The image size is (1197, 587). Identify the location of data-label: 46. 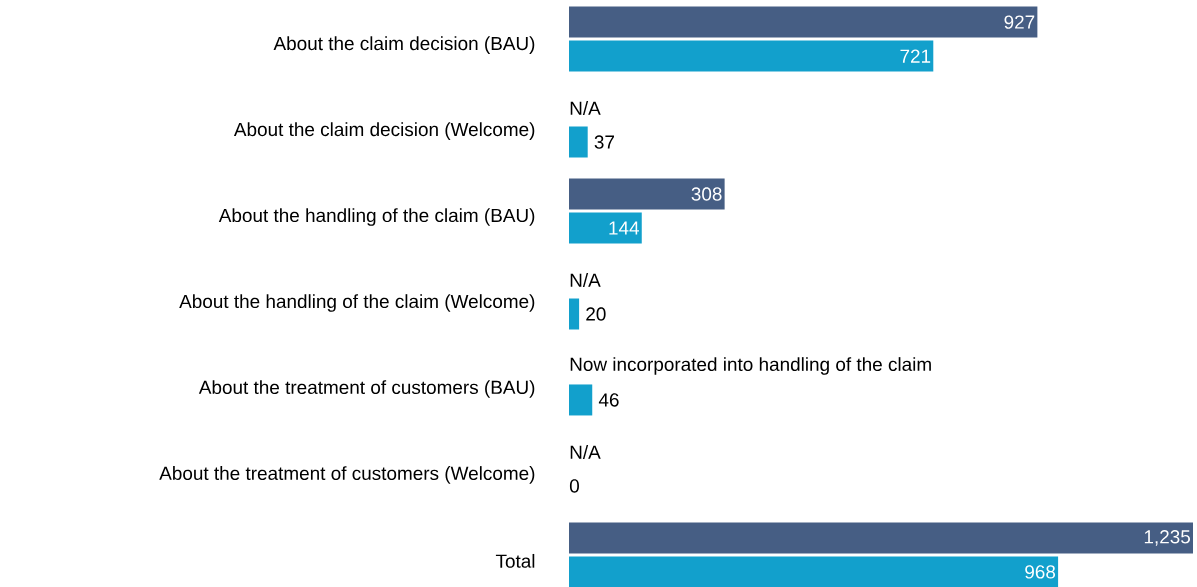
(608, 400).